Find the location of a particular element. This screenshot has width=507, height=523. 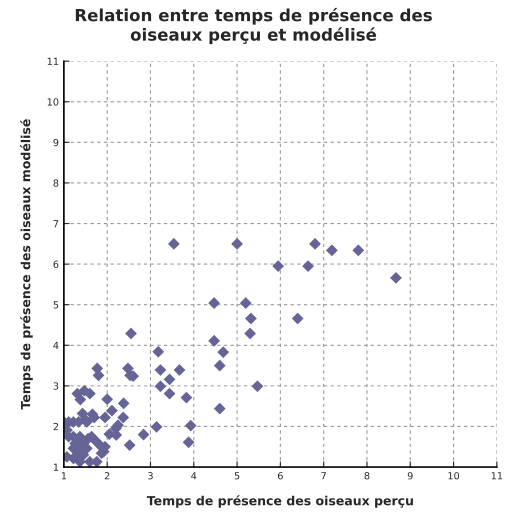

x-tick-label: 4 is located at coordinates (193, 476).